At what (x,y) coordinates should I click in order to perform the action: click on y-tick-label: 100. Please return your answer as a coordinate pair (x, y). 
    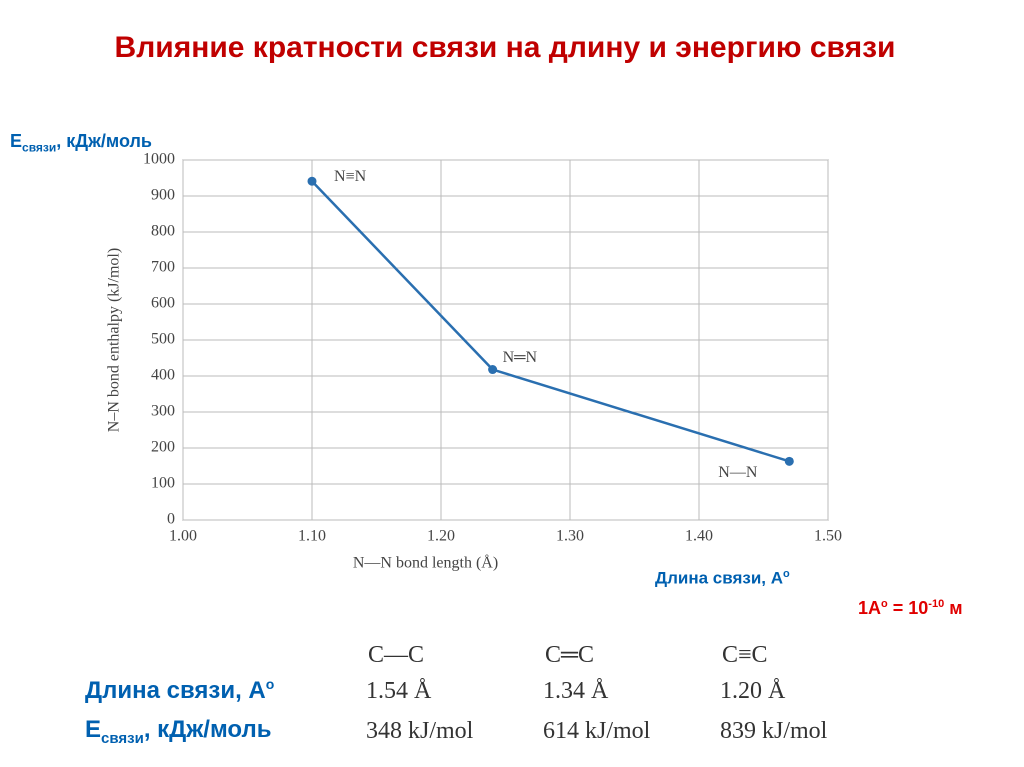
    Looking at the image, I should click on (163, 483).